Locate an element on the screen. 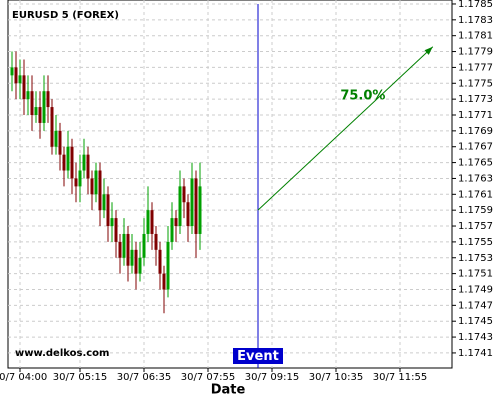  y-tick-label: 1.1779 is located at coordinates (475, 52).